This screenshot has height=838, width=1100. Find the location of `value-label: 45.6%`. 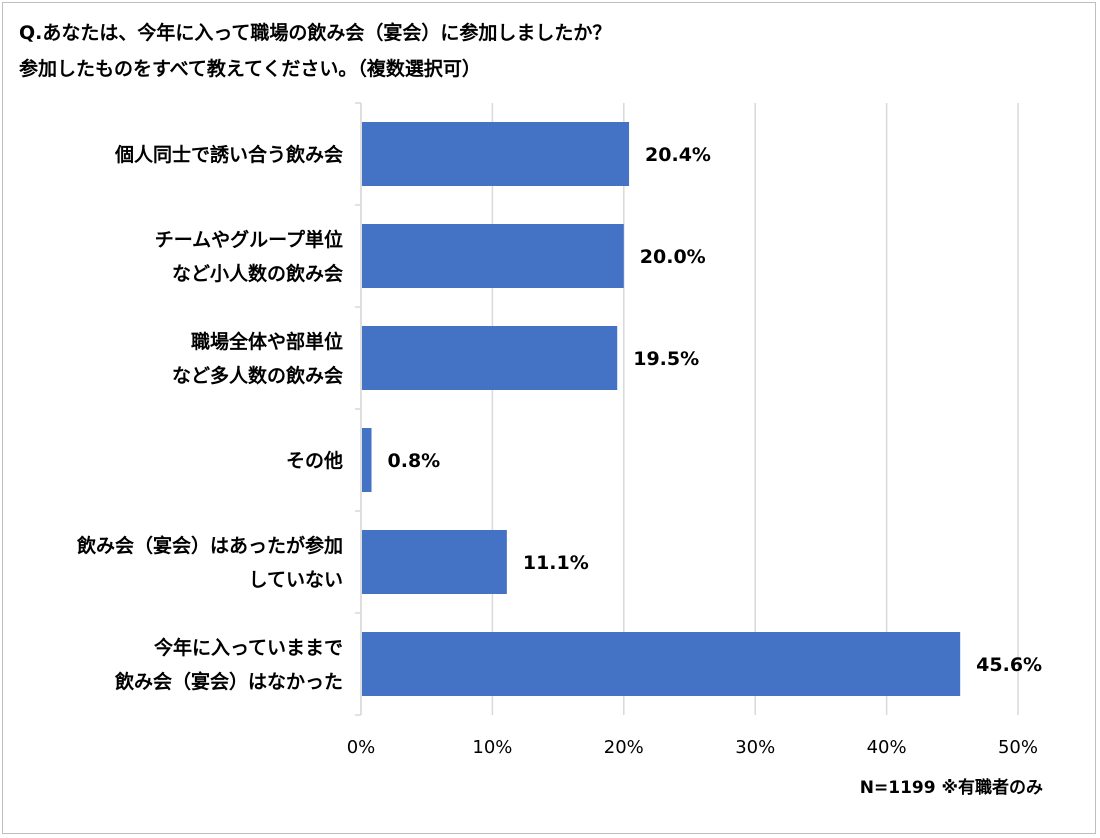

value-label: 45.6% is located at coordinates (1009, 665).